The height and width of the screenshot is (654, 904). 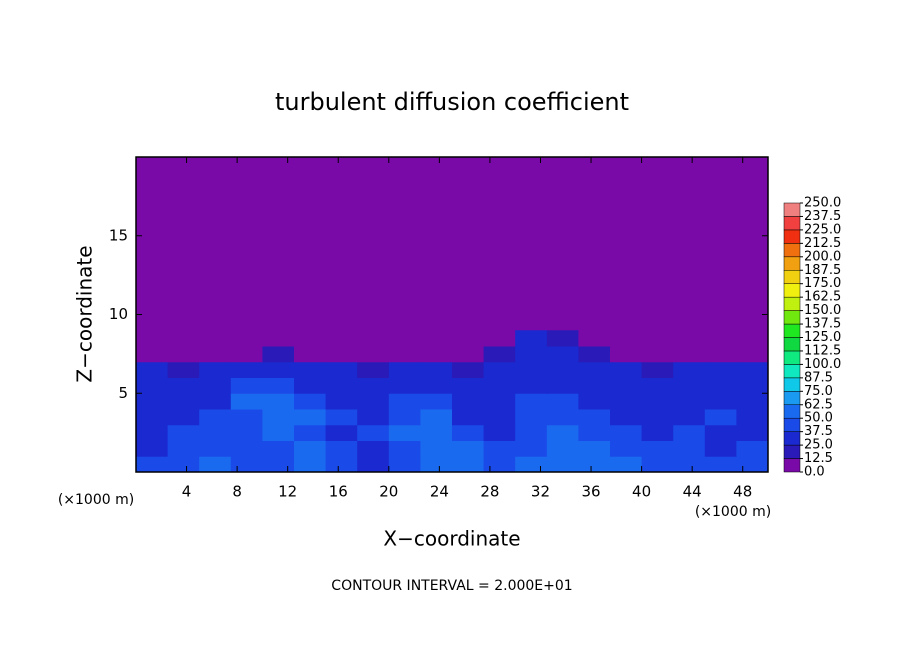 What do you see at coordinates (641, 492) in the screenshot?
I see `x-tick-label: 40` at bounding box center [641, 492].